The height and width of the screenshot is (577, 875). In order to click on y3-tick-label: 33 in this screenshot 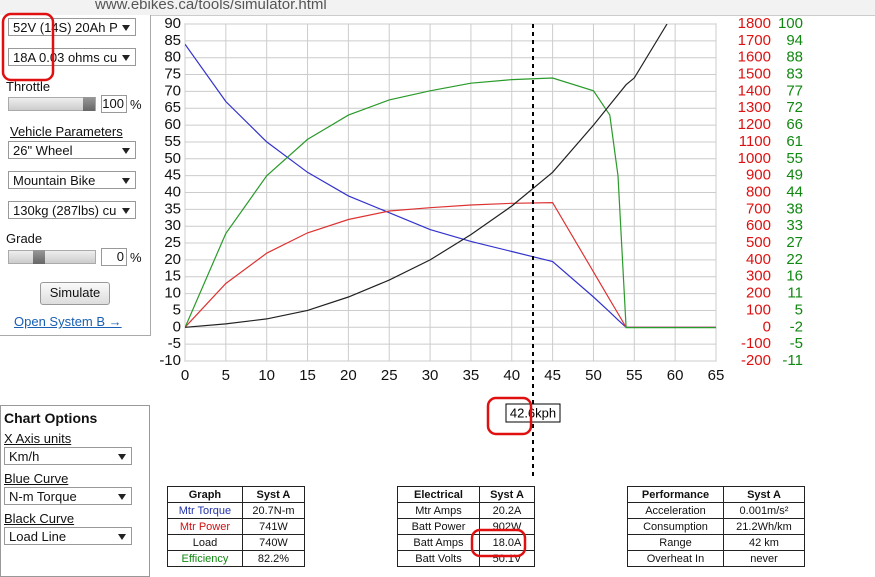, I will do `click(794, 225)`.